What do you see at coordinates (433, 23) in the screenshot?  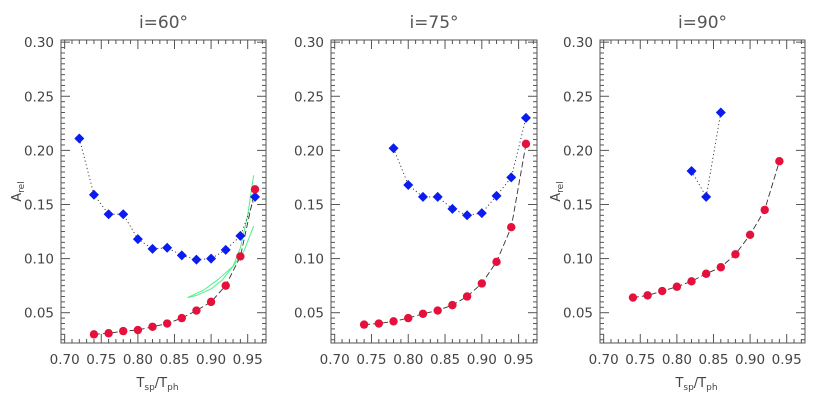 I see `panel-title: i=75°` at bounding box center [433, 23].